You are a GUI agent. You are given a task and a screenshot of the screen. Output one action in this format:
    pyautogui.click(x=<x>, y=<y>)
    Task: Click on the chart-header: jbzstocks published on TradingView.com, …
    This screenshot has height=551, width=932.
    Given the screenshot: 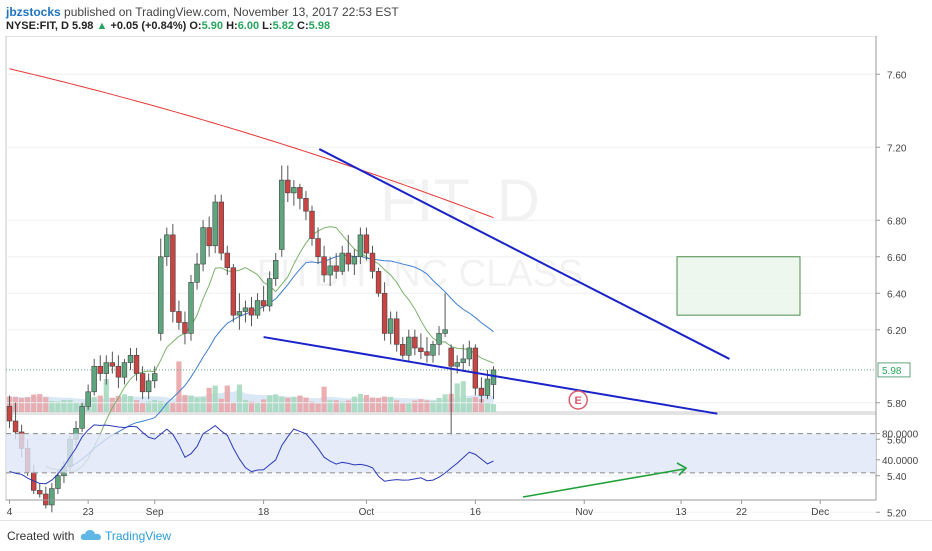 What is the action you would take?
    pyautogui.click(x=466, y=18)
    